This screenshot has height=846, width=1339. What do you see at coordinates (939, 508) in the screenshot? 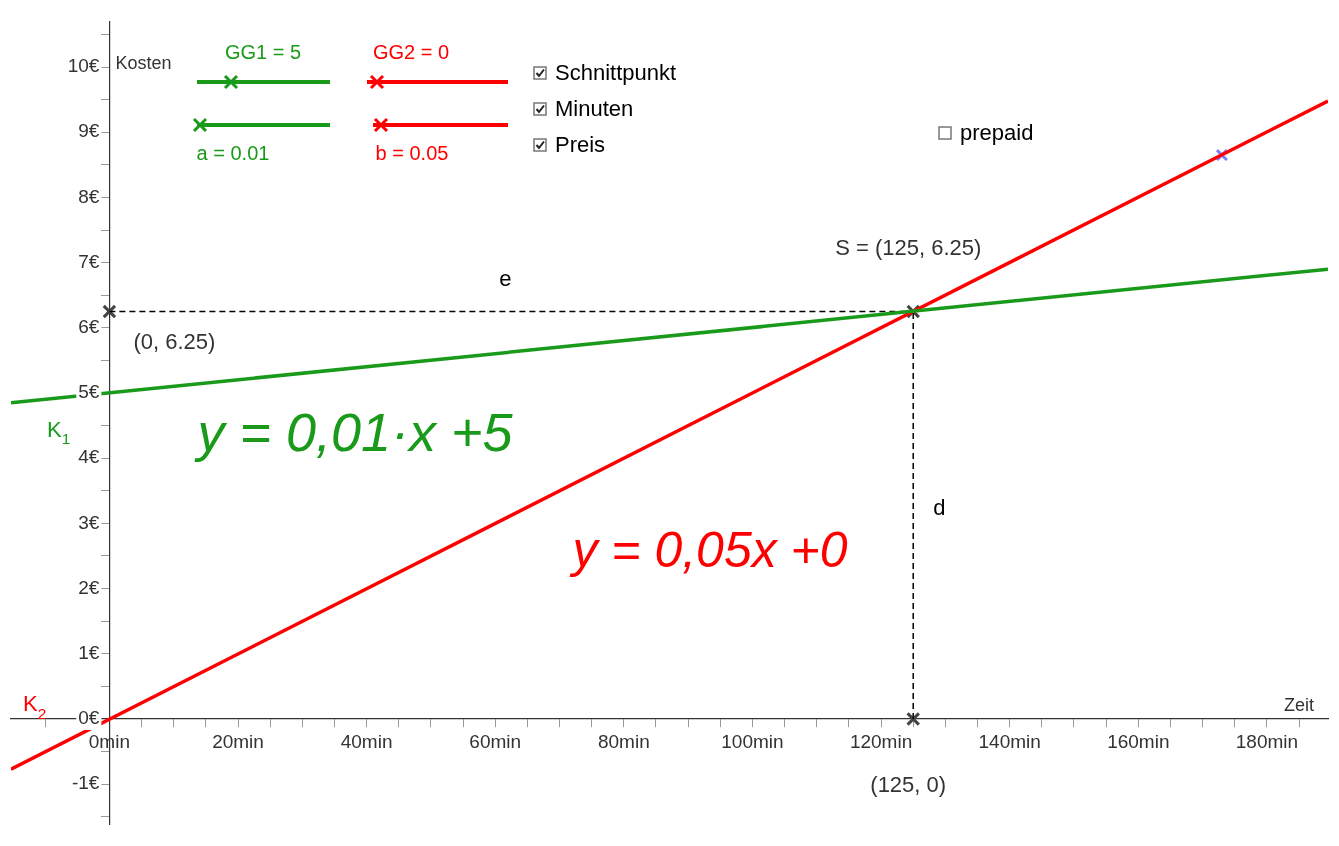
I see `series-label: d` at bounding box center [939, 508].